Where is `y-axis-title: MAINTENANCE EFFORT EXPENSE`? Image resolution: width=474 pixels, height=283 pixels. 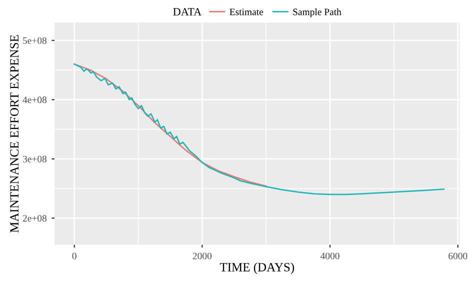 y-axis-title: MAINTENANCE EFFORT EXPENSE is located at coordinates (14, 134).